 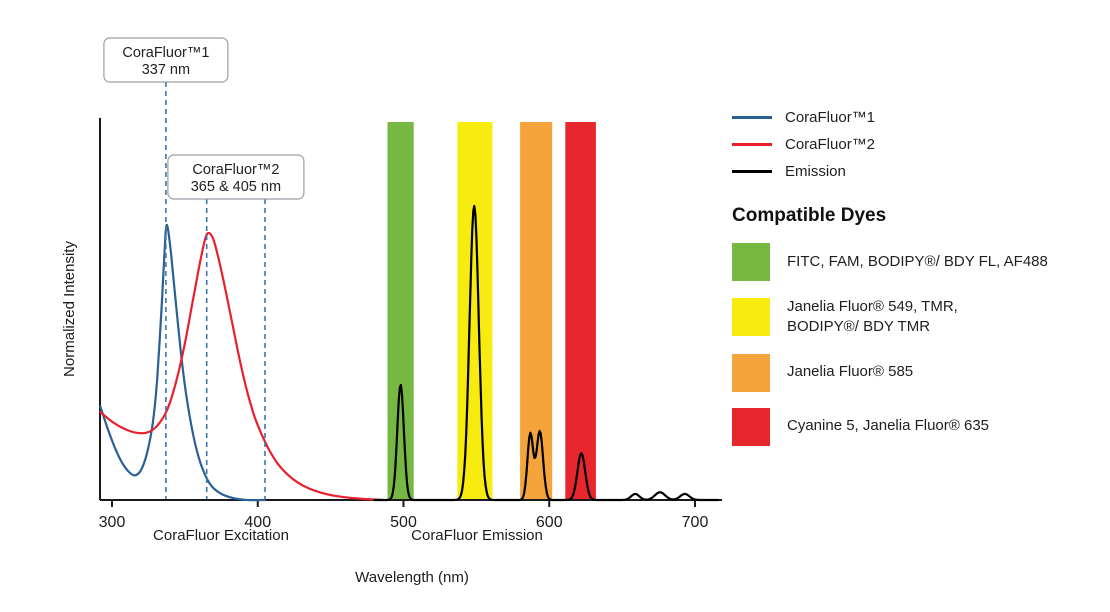 What do you see at coordinates (257, 522) in the screenshot?
I see `x-tick-label-400: 400` at bounding box center [257, 522].